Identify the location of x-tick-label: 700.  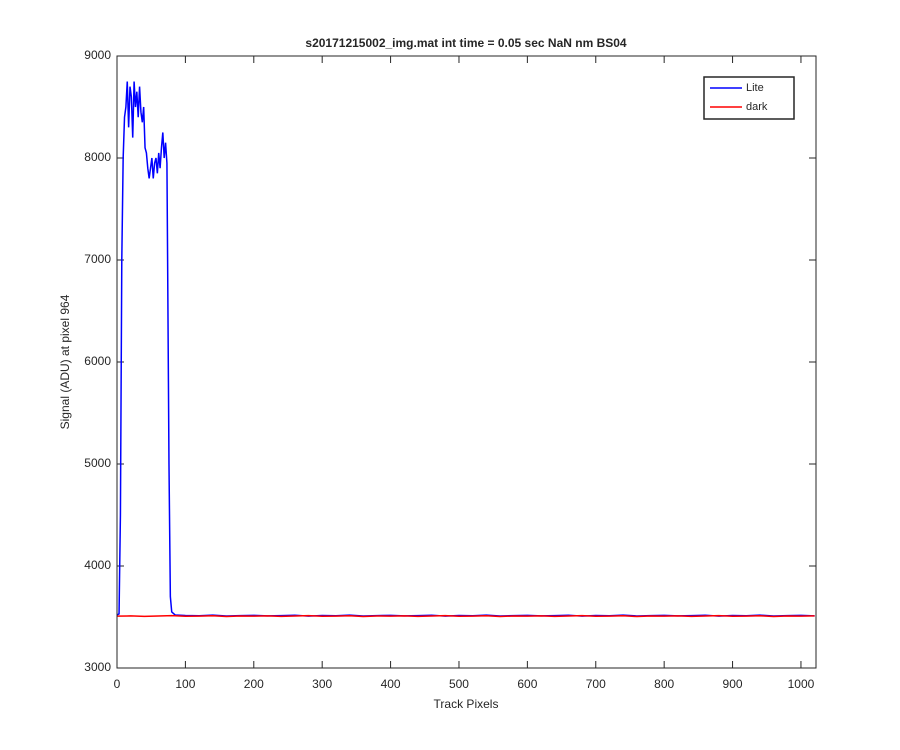
(596, 684).